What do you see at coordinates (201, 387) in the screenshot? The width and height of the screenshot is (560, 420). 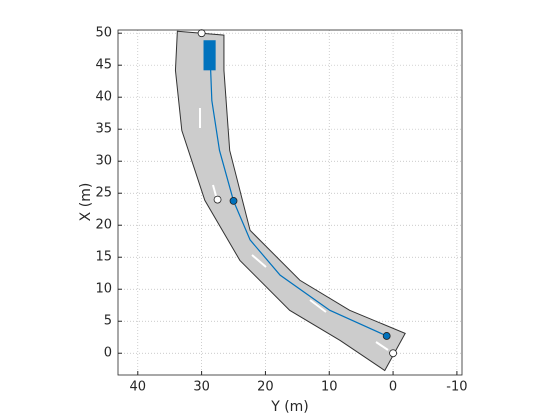 I see `x-tick-label: 30` at bounding box center [201, 387].